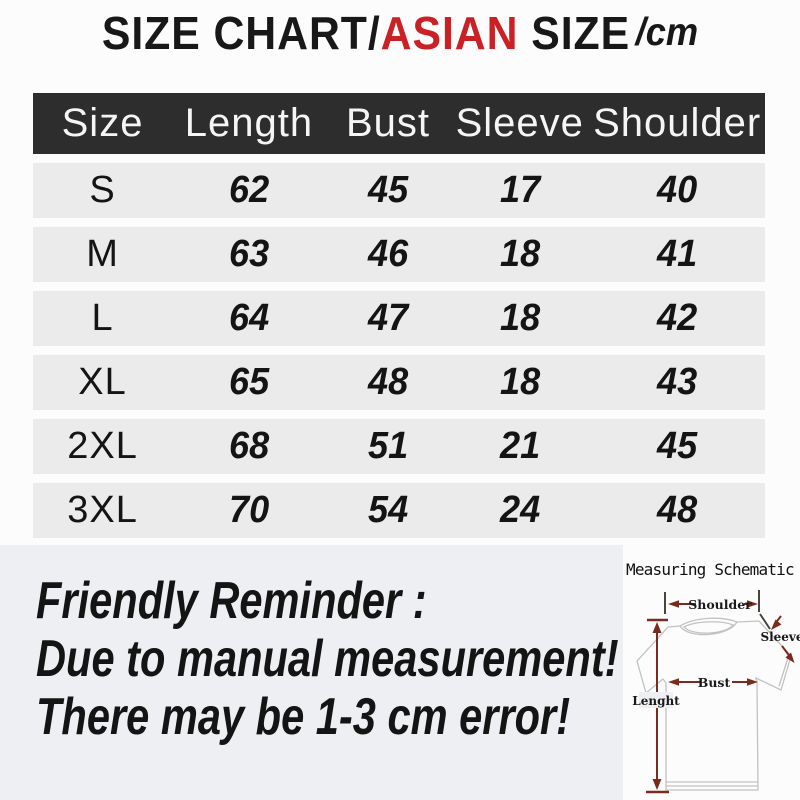 The width and height of the screenshot is (800, 800). What do you see at coordinates (249, 510) in the screenshot?
I see `length-value: 70` at bounding box center [249, 510].